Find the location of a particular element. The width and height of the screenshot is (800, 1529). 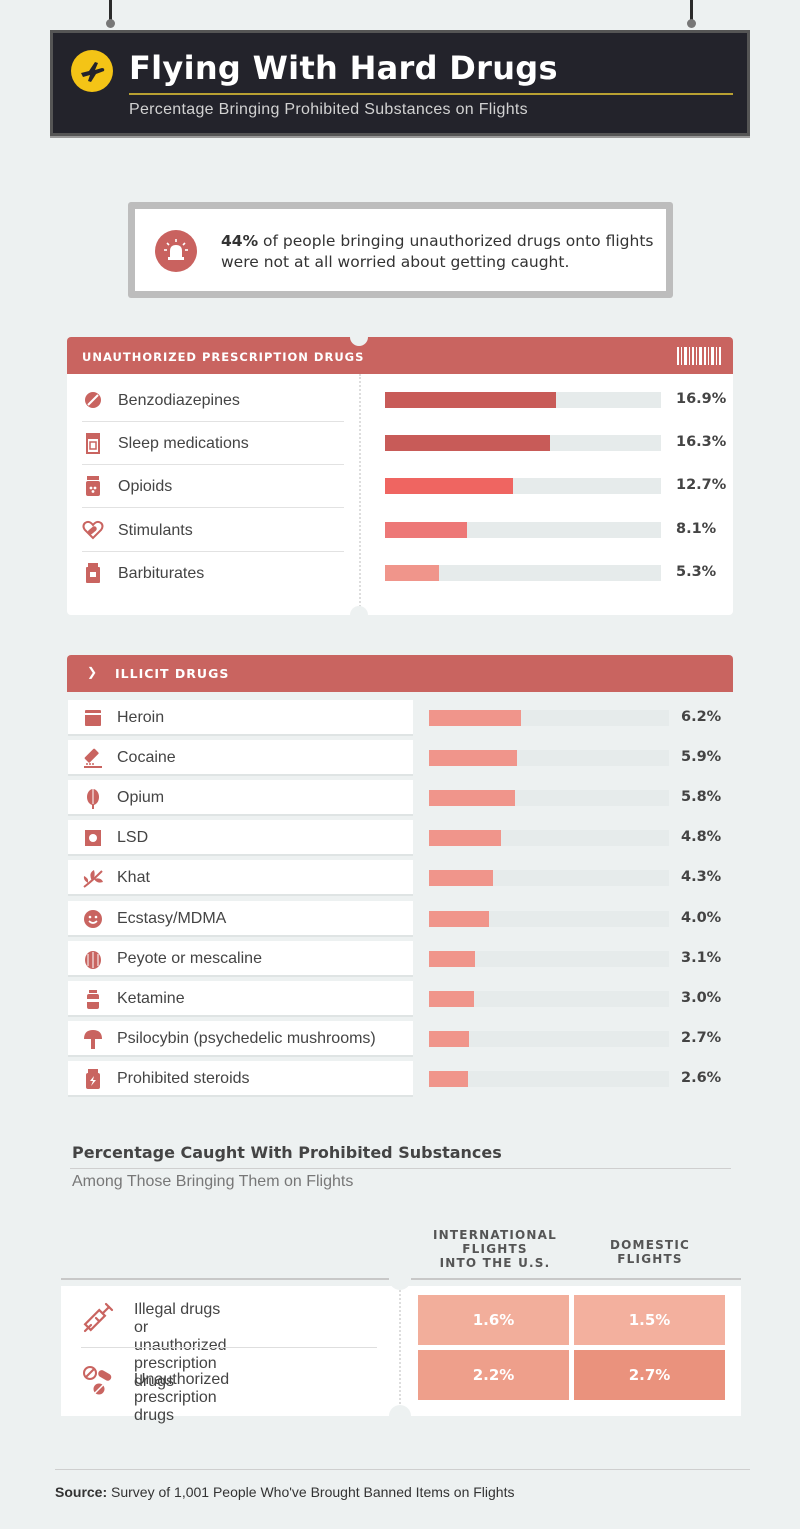

smiley-pill-icon is located at coordinates (93, 918).